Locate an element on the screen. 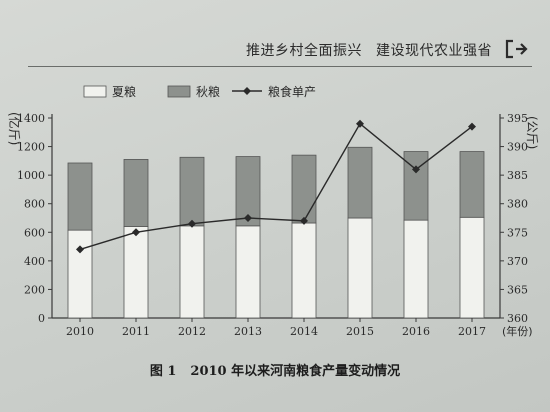  right-tick-label: 365 is located at coordinates (517, 289).